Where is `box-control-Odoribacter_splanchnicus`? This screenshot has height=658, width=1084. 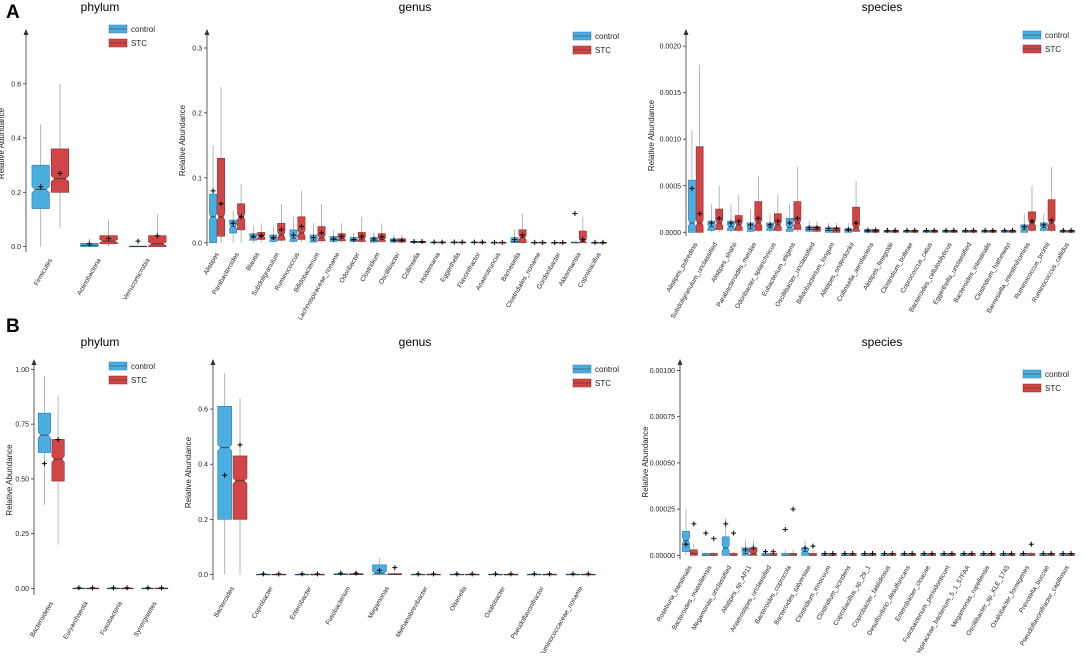 box-control-Odoribacter_splanchnicus is located at coordinates (770, 223).